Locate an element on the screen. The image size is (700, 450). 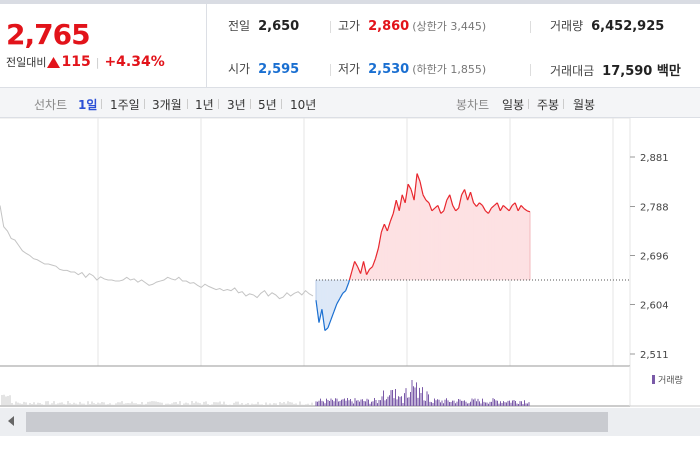
change-value: 115 is located at coordinates (76, 62).